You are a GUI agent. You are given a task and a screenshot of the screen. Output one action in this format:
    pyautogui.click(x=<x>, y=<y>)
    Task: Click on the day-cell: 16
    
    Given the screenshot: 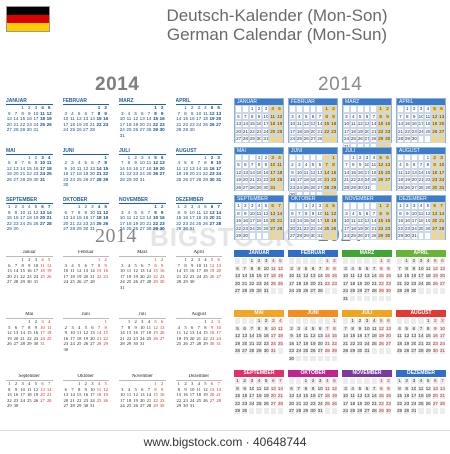 What is the action you would take?
    pyautogui.click(x=185, y=218)
    